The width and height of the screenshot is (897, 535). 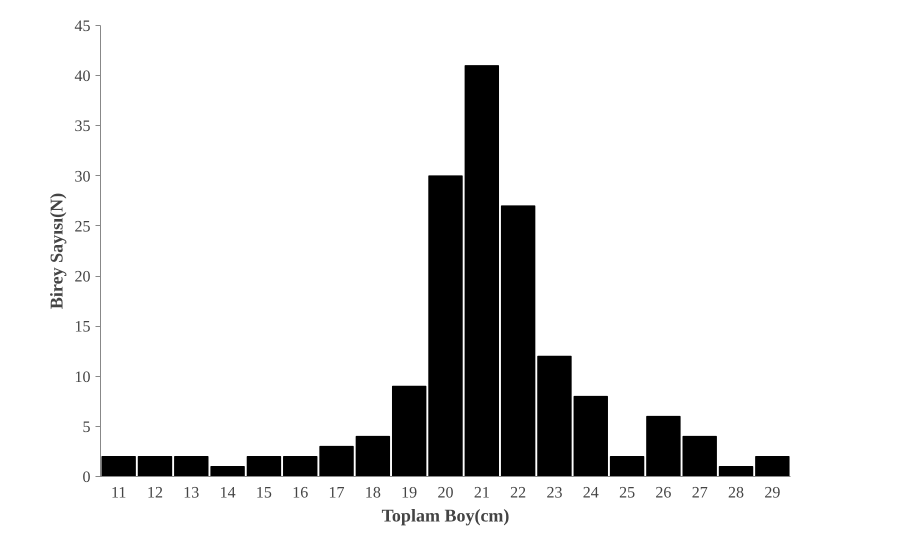 I want to click on y-tick-label: 40, so click(x=82, y=77).